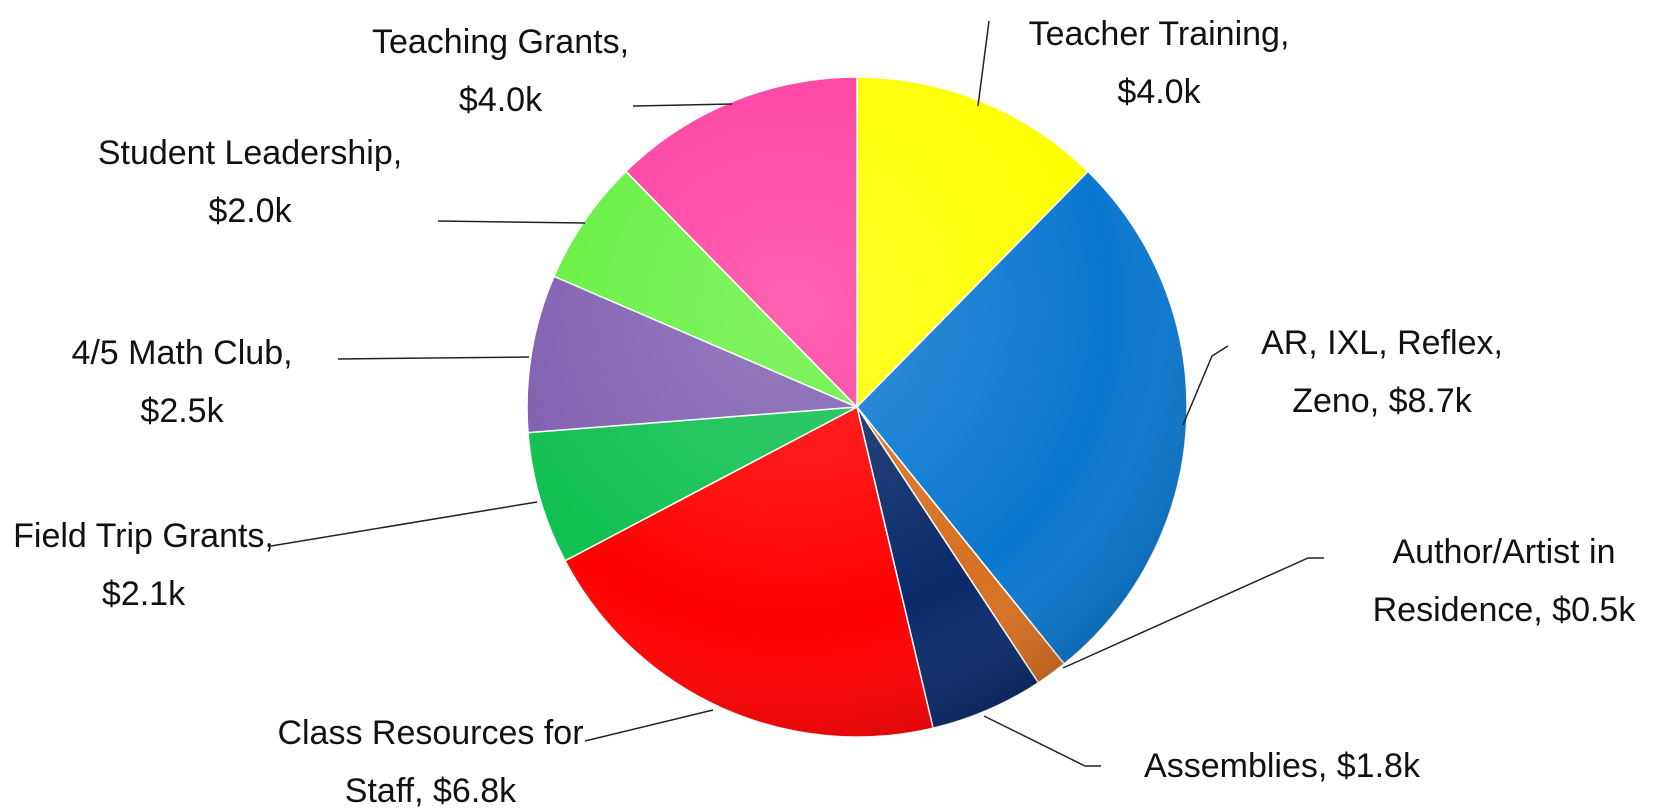 This screenshot has width=1659, height=808. Describe the element at coordinates (500, 71) in the screenshot. I see `data-label: Teaching Grants, $4.0k` at that location.